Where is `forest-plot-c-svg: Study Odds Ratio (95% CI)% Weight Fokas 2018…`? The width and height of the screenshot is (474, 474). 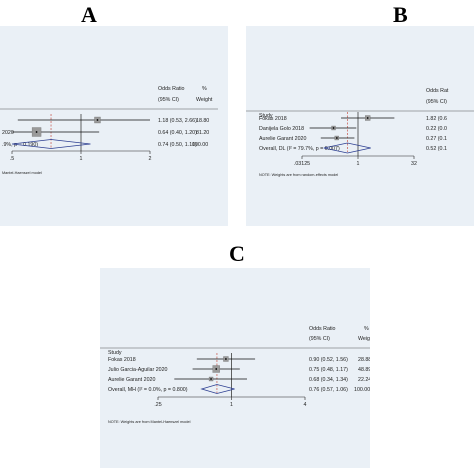 forest-plot-c-svg: Study Odds Ratio (95% CI)% Weight Fokas 2018… is located at coordinates (235, 375).